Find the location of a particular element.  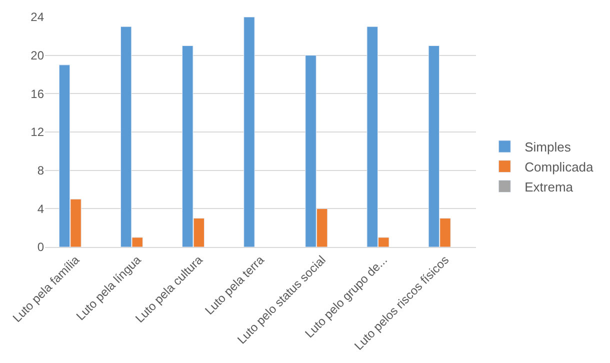

legend-label: Complicada is located at coordinates (559, 166).